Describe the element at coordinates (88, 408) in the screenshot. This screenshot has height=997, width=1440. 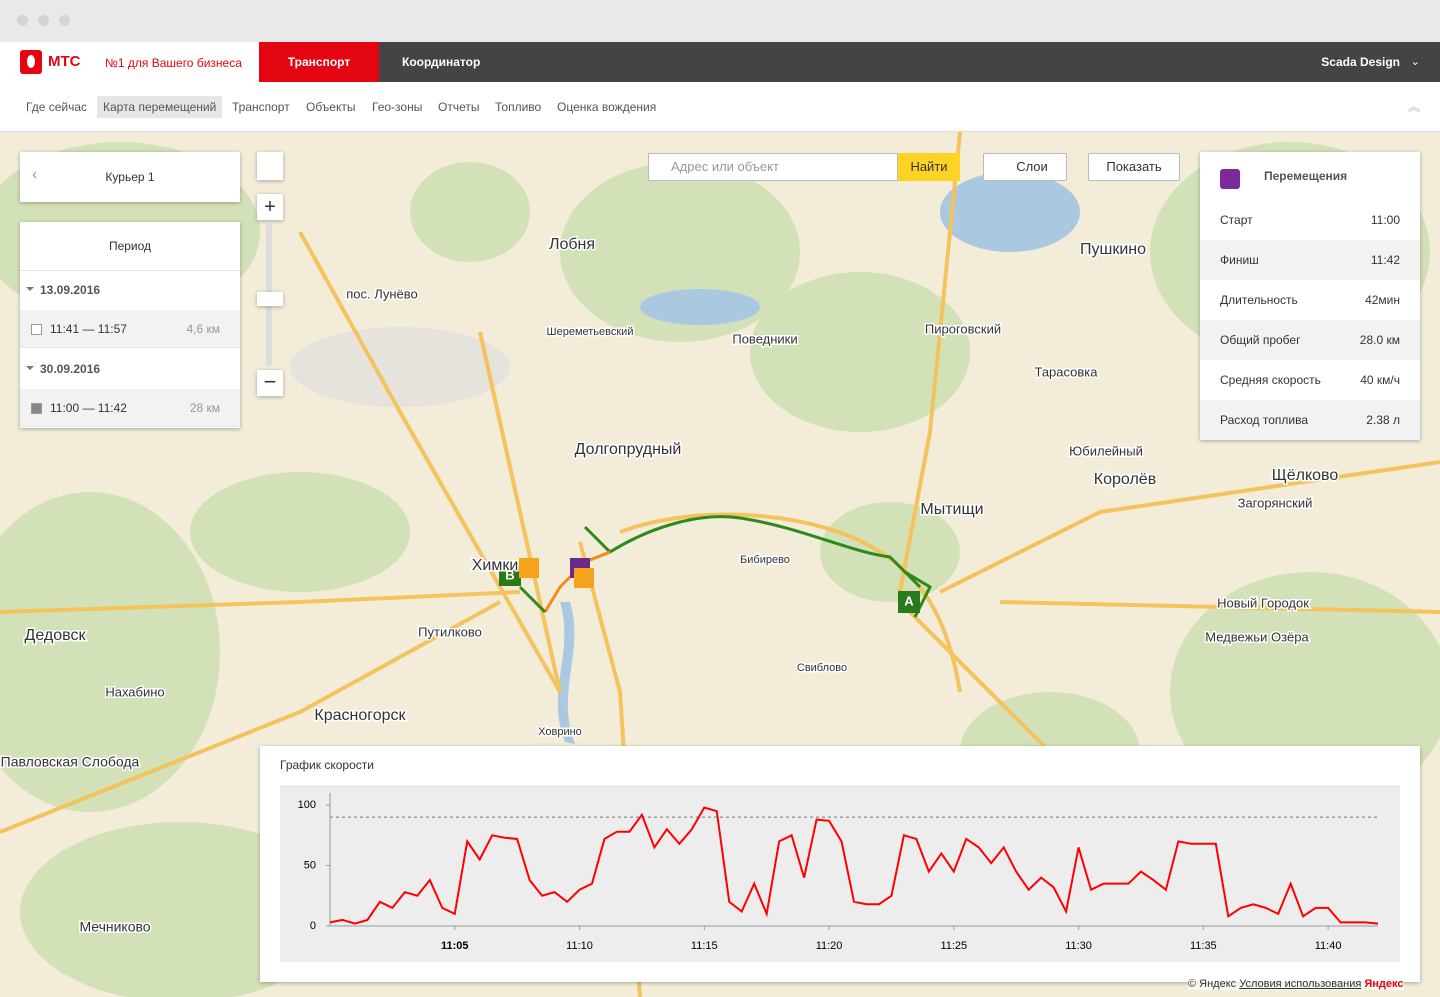
I see `trip-time: 11:00 — 11:42` at that location.